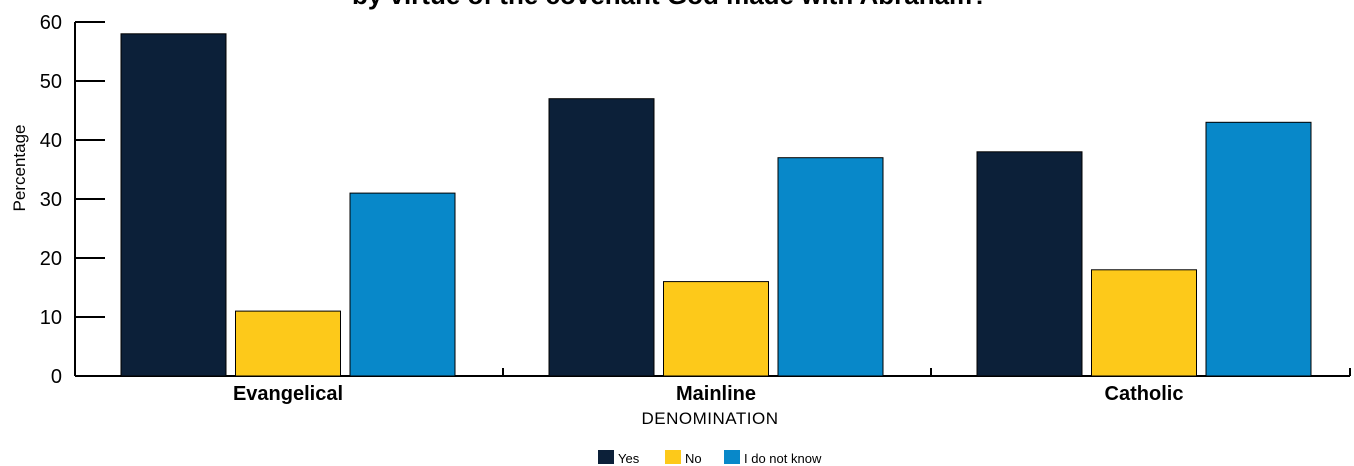 This screenshot has width=1354, height=466. I want to click on legend-label: I do not know, so click(783, 458).